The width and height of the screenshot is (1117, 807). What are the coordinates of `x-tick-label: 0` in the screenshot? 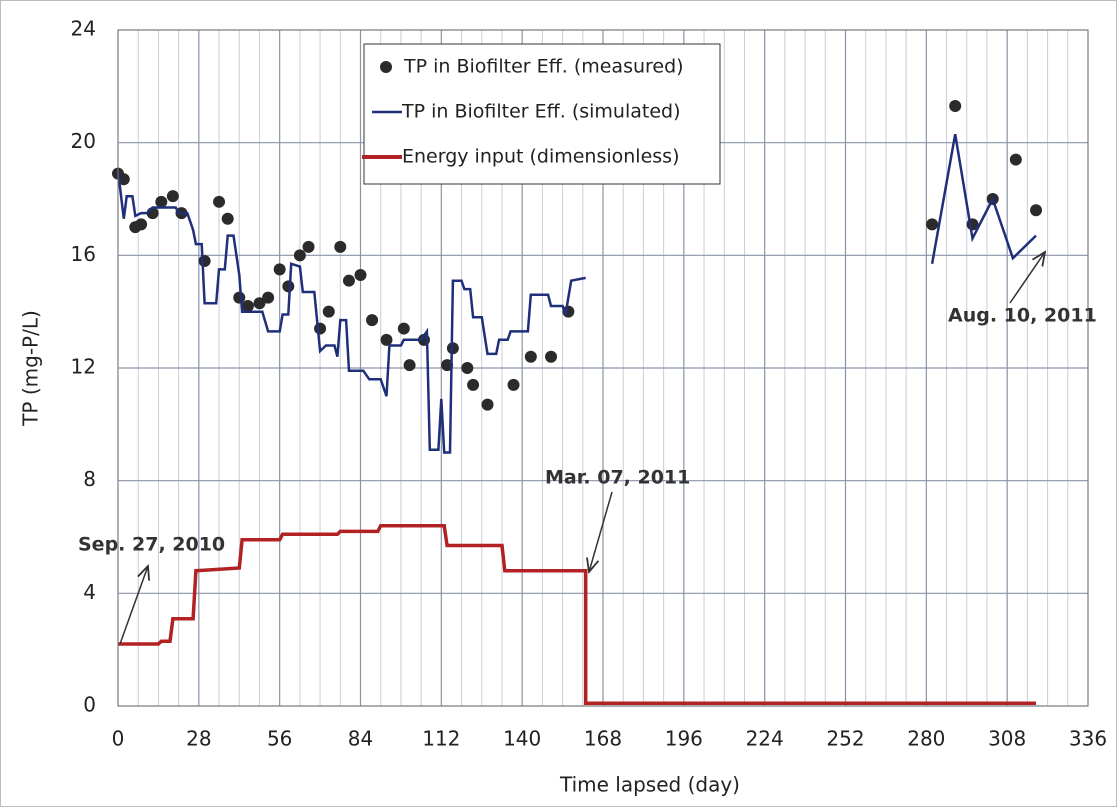 It's located at (118, 739).